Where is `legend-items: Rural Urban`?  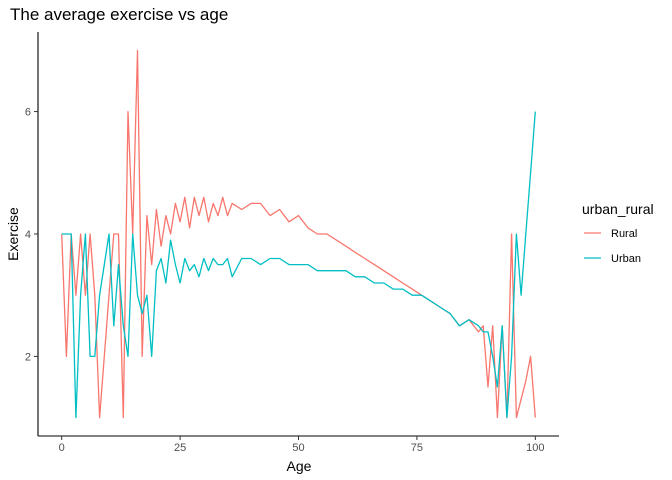
legend-items: Rural Urban is located at coordinates (612, 246).